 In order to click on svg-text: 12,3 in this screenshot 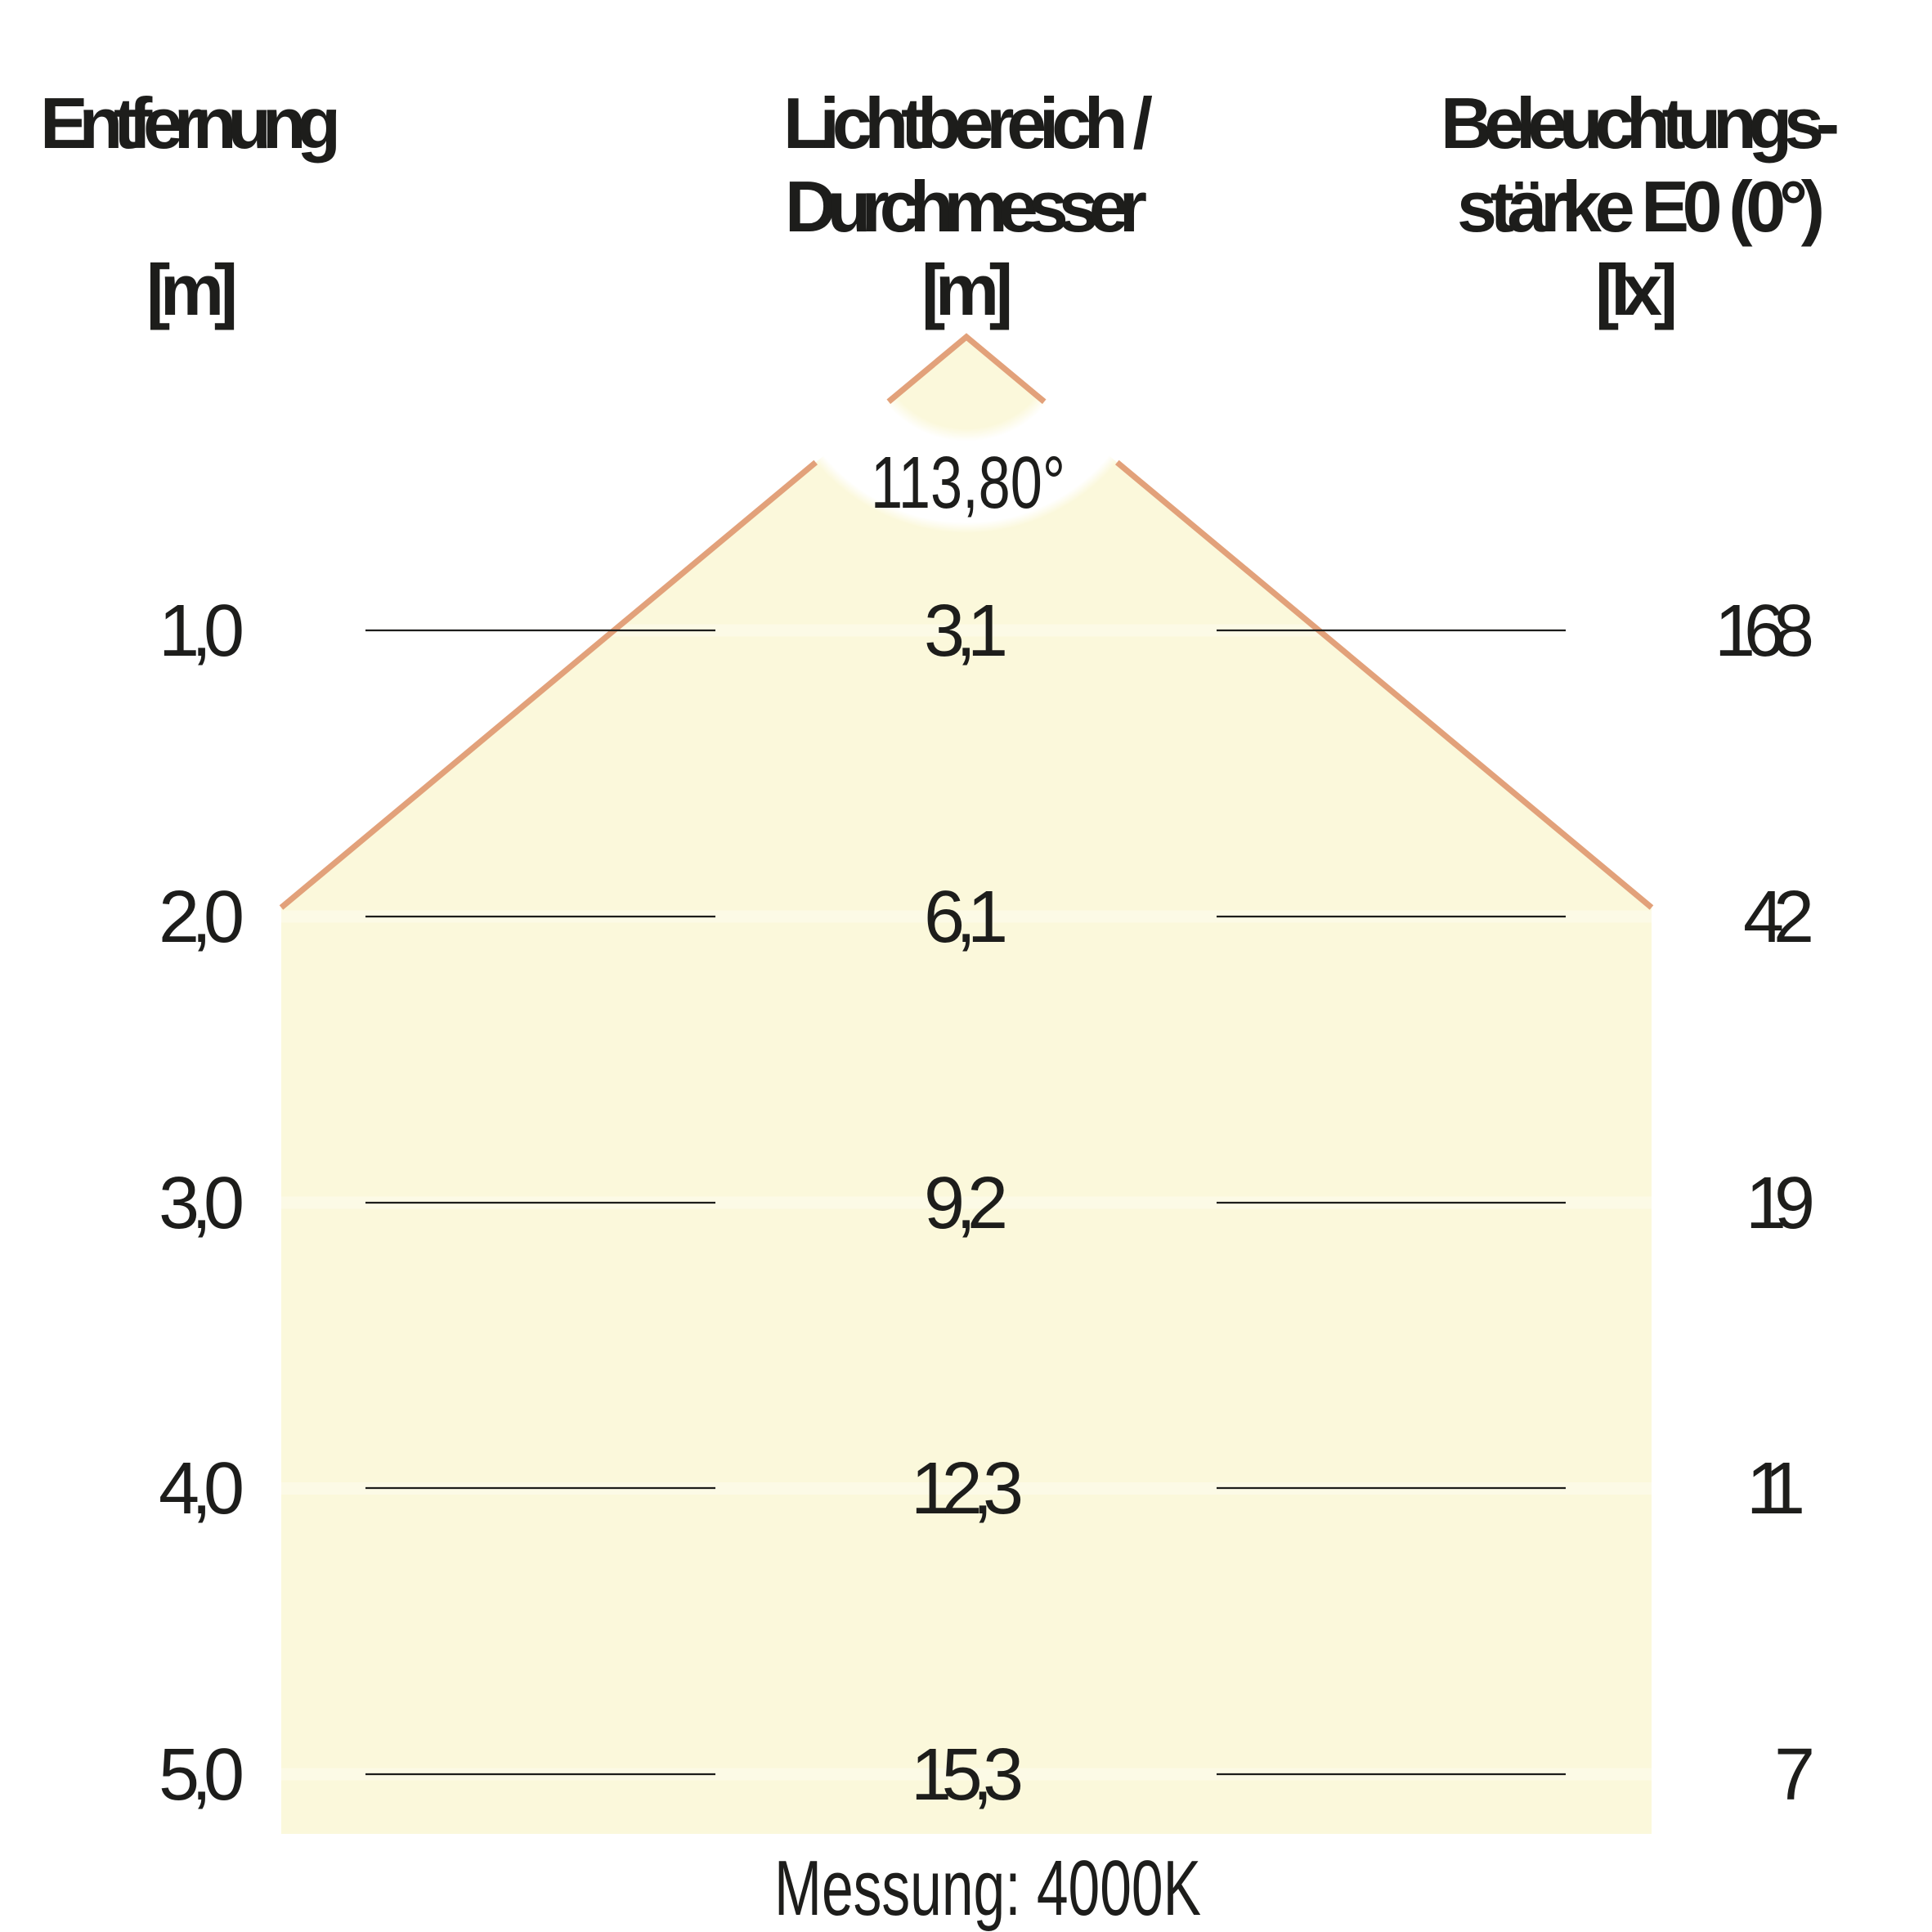, I will do `click(967, 1489)`.